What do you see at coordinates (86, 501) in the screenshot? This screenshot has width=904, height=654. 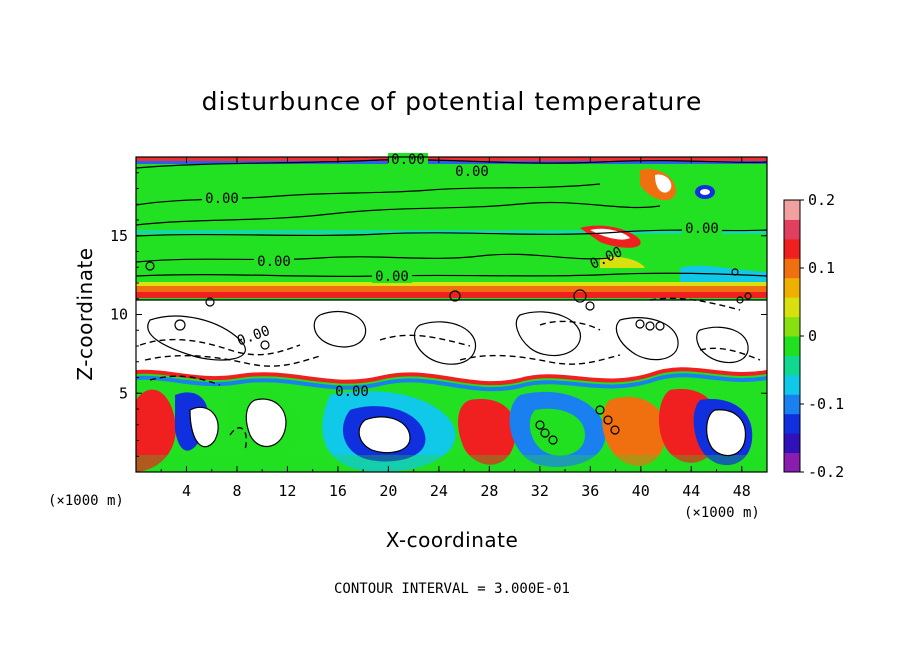 I see `x-unit-left: (×1000 m)` at bounding box center [86, 501].